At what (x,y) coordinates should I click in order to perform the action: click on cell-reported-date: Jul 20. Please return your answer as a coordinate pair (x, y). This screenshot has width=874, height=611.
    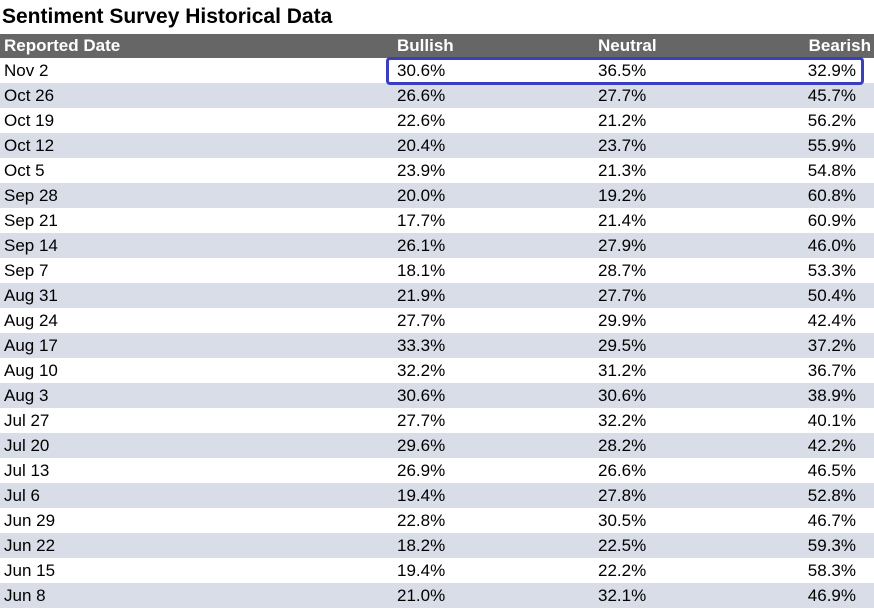
    Looking at the image, I should click on (27, 445).